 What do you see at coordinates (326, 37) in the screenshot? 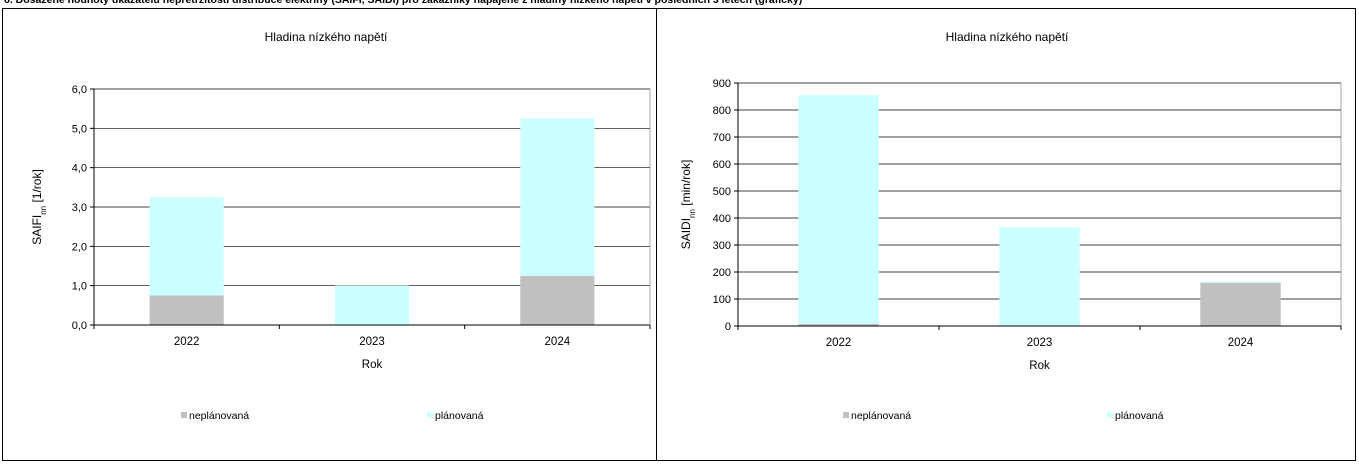
I see `saifi-chart-title: Hladina nízkého napětí` at bounding box center [326, 37].